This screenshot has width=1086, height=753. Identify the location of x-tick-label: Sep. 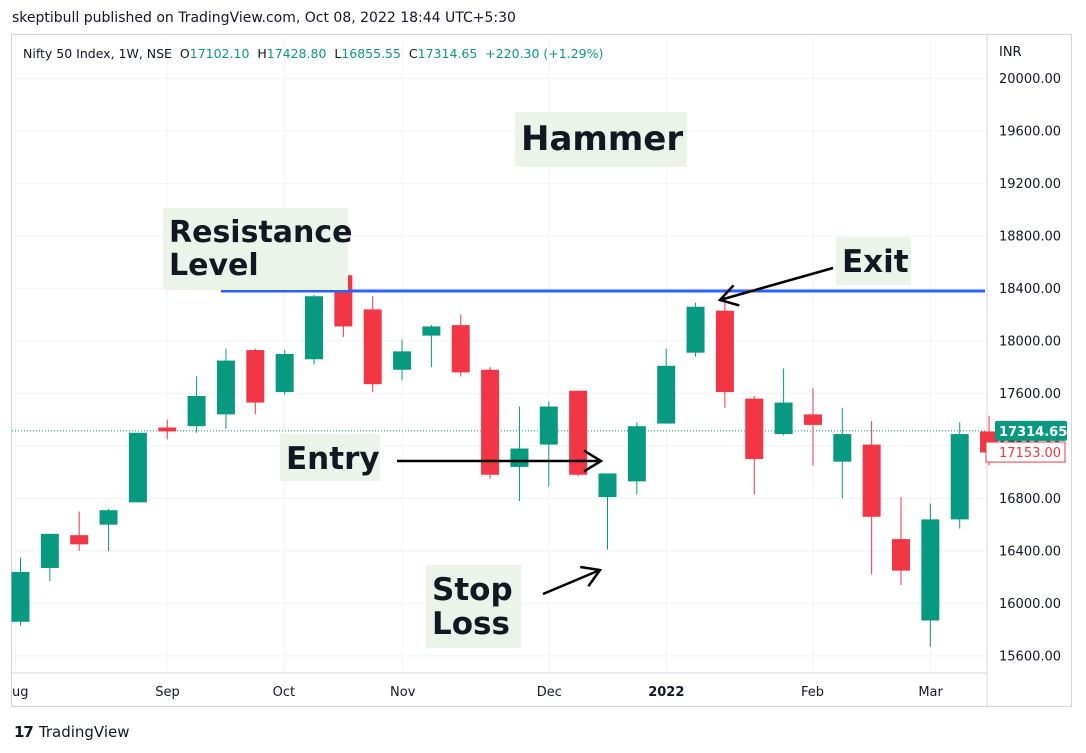
(167, 692).